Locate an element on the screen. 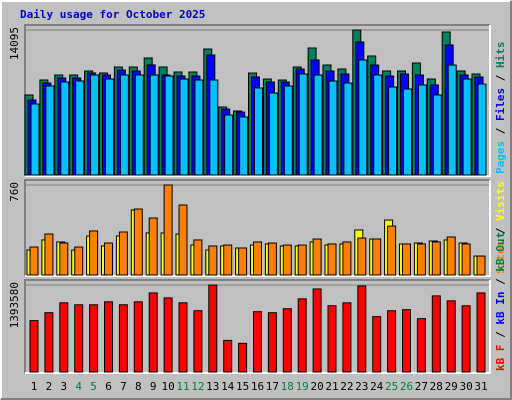 The width and height of the screenshot is (512, 400). x-tick-label: 20 is located at coordinates (316, 386).